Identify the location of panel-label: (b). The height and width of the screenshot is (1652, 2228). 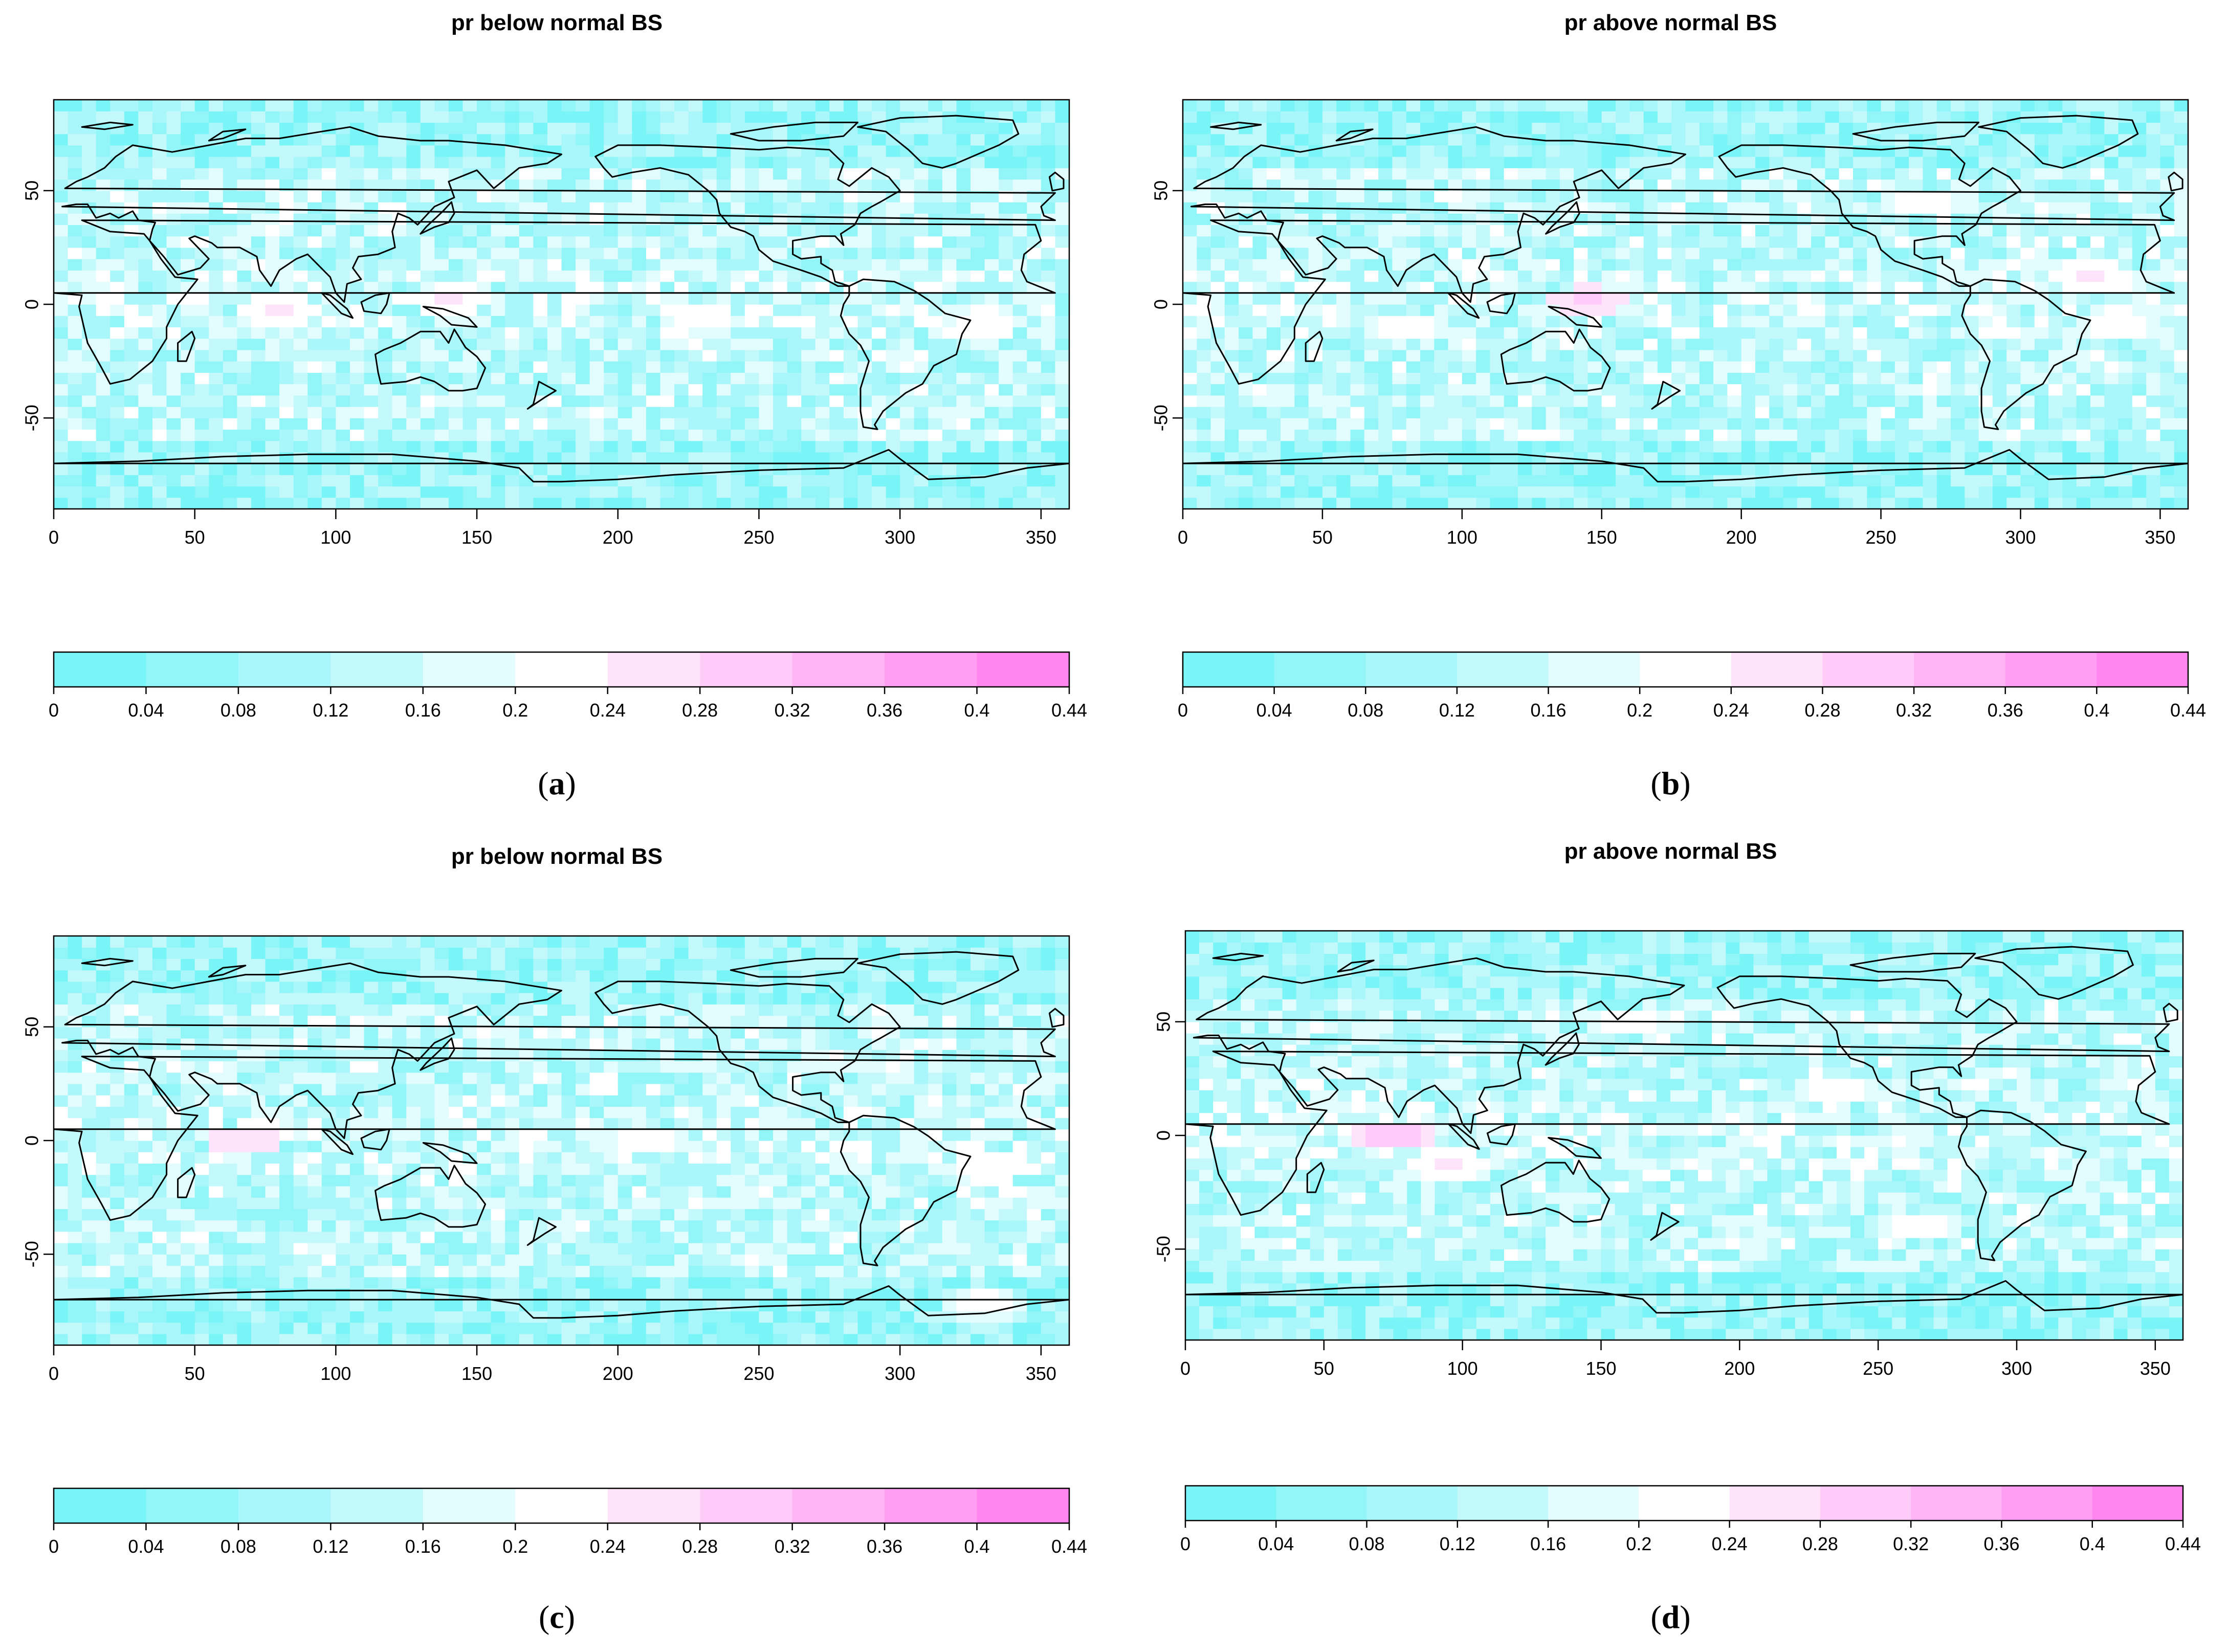
(1670, 783).